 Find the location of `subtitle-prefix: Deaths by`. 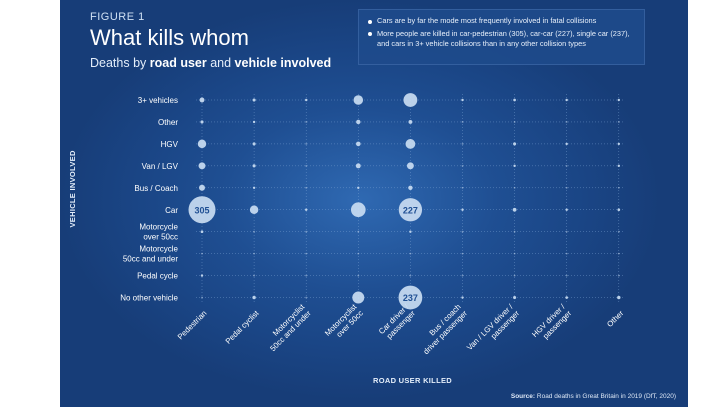

subtitle-prefix: Deaths by is located at coordinates (120, 63).